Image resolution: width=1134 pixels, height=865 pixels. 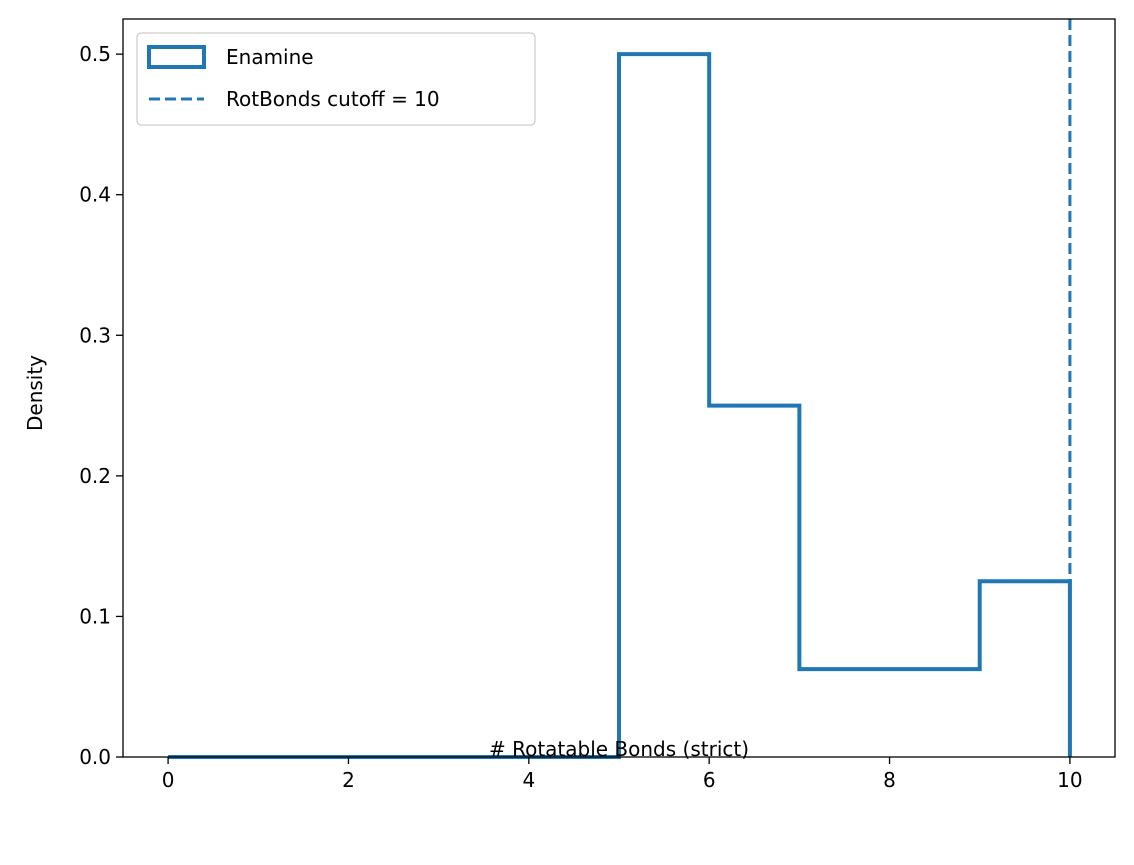 What do you see at coordinates (95, 616) in the screenshot?
I see `y-tick-label: 0.1` at bounding box center [95, 616].